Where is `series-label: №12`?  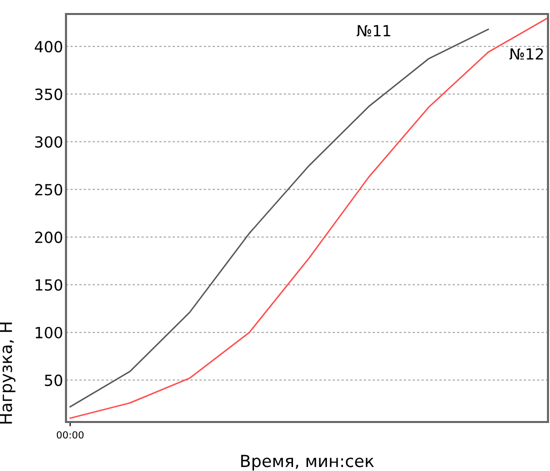
series-label: №12 is located at coordinates (526, 54).